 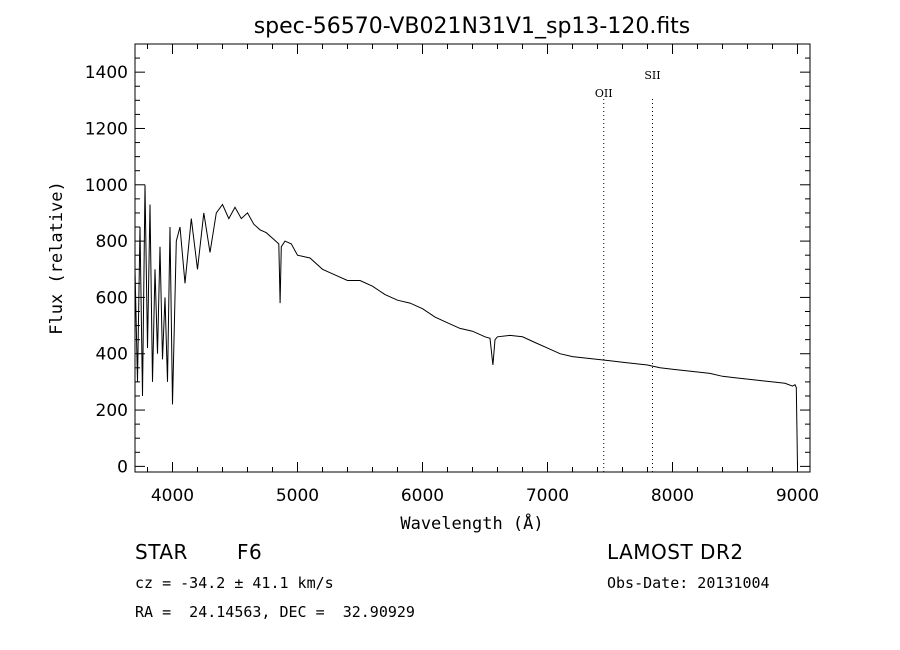 What do you see at coordinates (547, 496) in the screenshot?
I see `x-tick-label: 7000` at bounding box center [547, 496].